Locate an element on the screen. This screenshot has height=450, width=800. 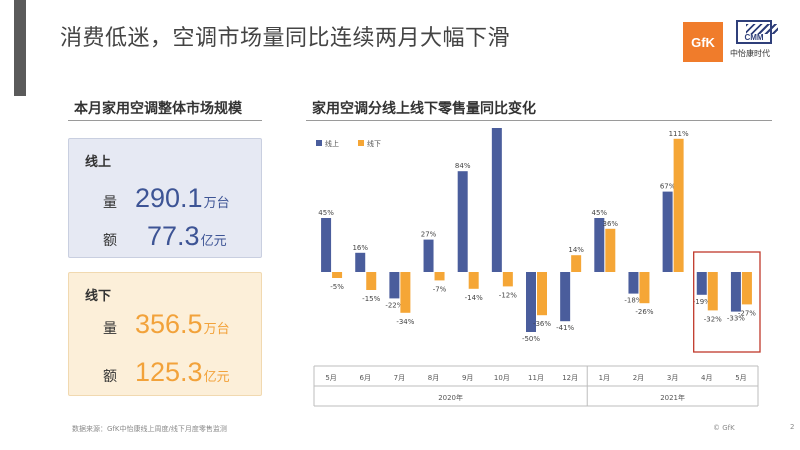
data-label-offline-7: 14% is located at coordinates (576, 250).